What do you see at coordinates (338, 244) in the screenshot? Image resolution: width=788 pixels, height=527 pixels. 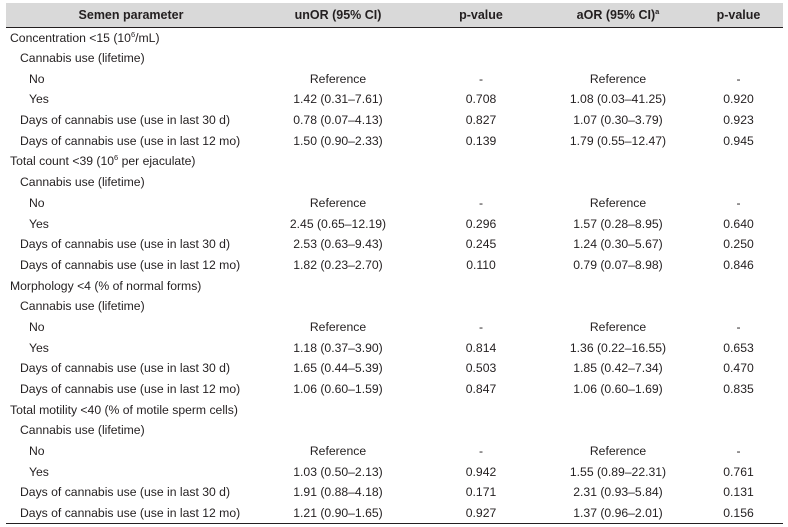 I see `unor-value: 2.53 (0.63–9.43)` at bounding box center [338, 244].